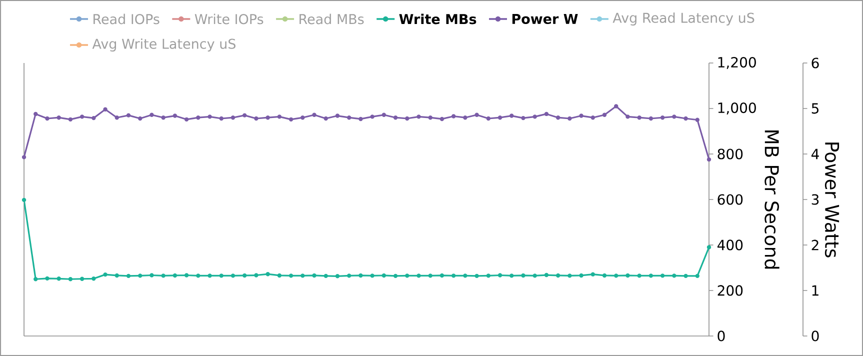 This screenshot has width=863, height=356. I want to click on y2-tick-label: 5, so click(815, 108).